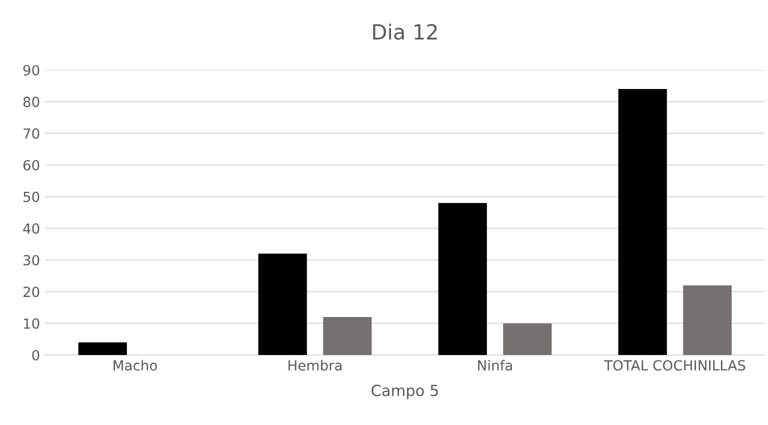  What do you see at coordinates (315, 365) in the screenshot?
I see `x-tick-label: Hembra` at bounding box center [315, 365].